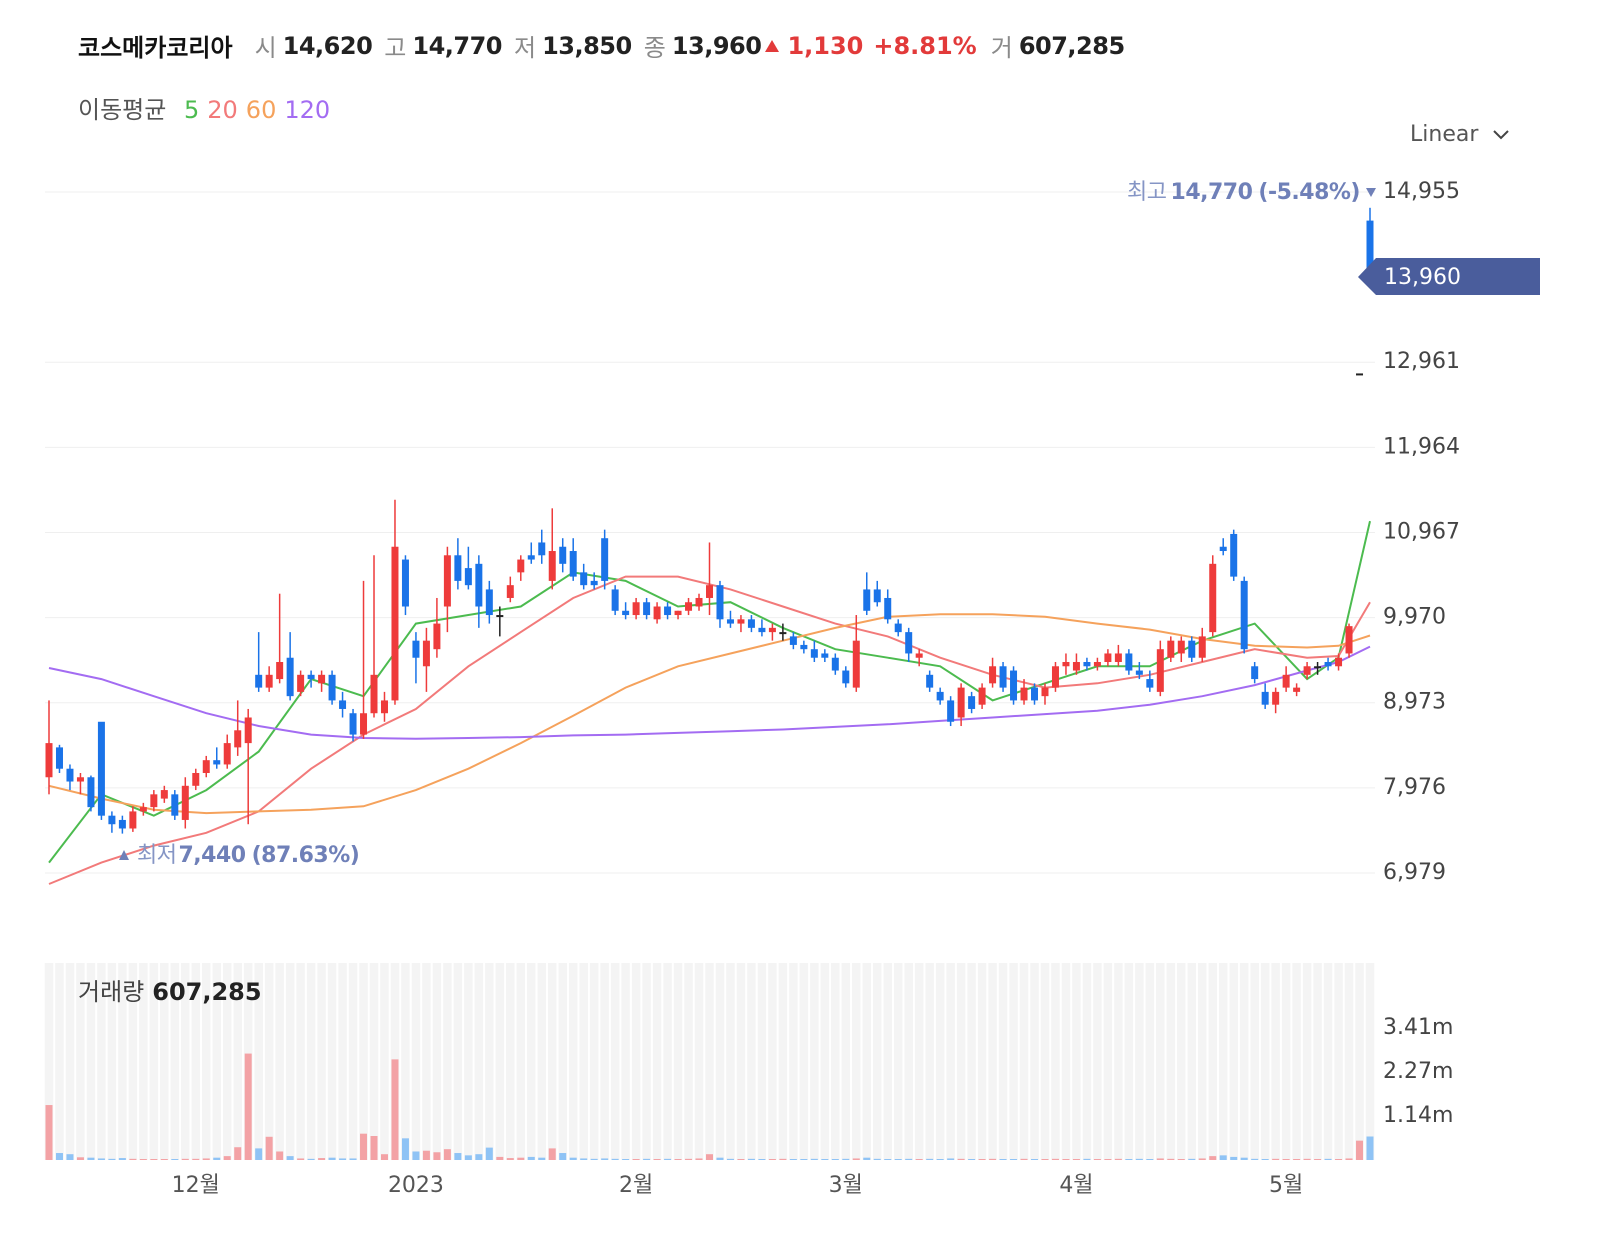  I want to click on stock-name: 코스메카코리아, so click(155, 48).